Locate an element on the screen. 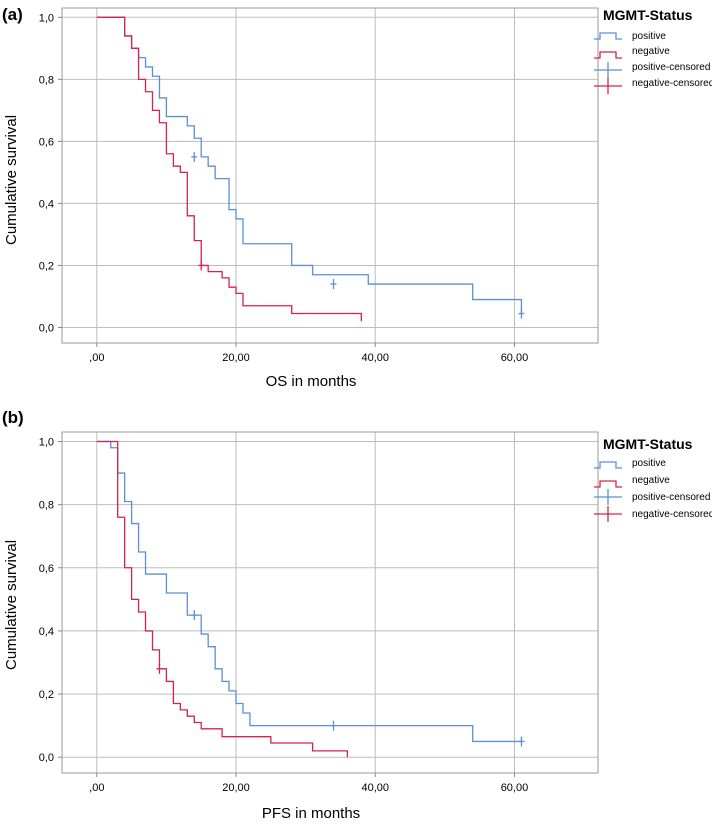 This screenshot has width=712, height=824. panel-label: (b) is located at coordinates (13, 417).